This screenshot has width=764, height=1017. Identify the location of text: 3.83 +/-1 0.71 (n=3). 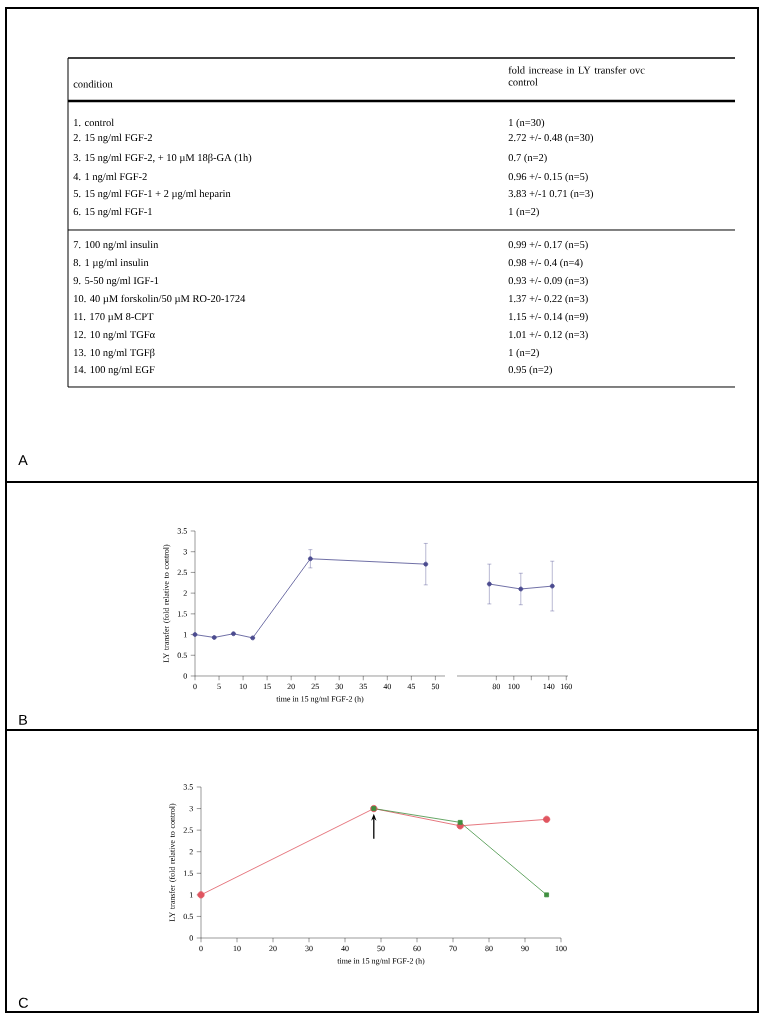
(551, 194).